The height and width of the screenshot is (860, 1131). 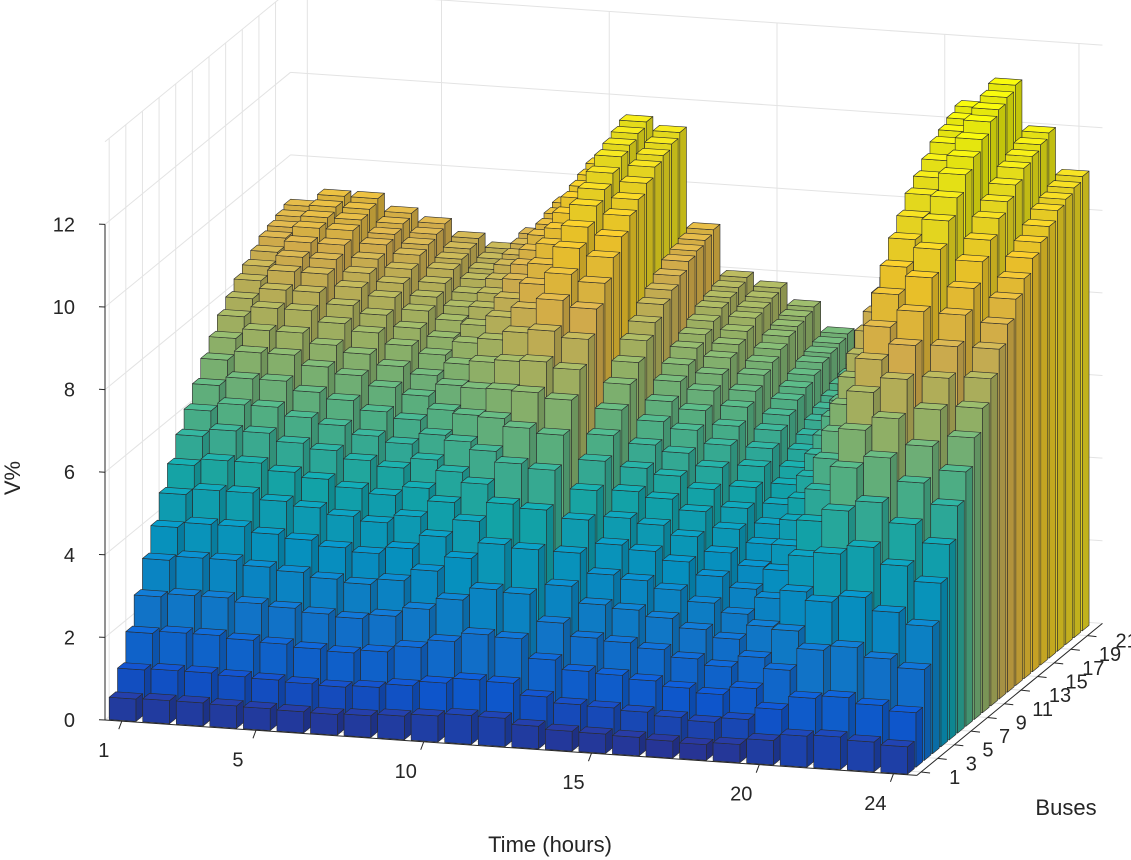 I want to click on bar-h17-b1, so click(x=662, y=746).